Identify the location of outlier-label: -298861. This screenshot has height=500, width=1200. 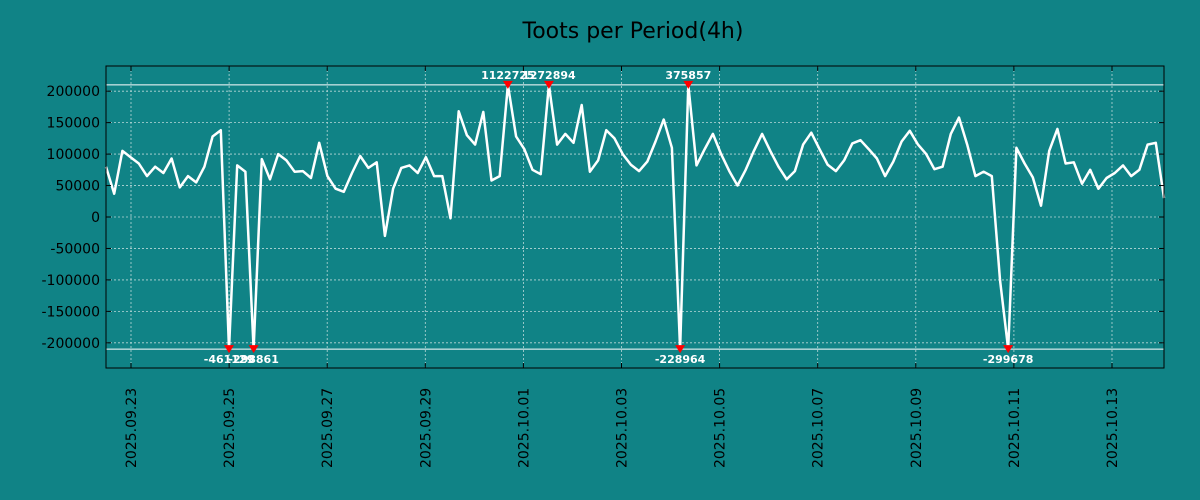
(253, 359).